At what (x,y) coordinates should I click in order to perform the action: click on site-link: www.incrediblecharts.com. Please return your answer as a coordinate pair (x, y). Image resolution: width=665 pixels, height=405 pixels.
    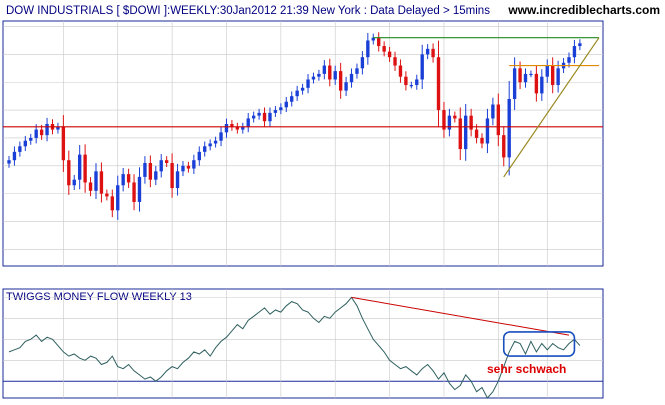
    Looking at the image, I should click on (583, 10).